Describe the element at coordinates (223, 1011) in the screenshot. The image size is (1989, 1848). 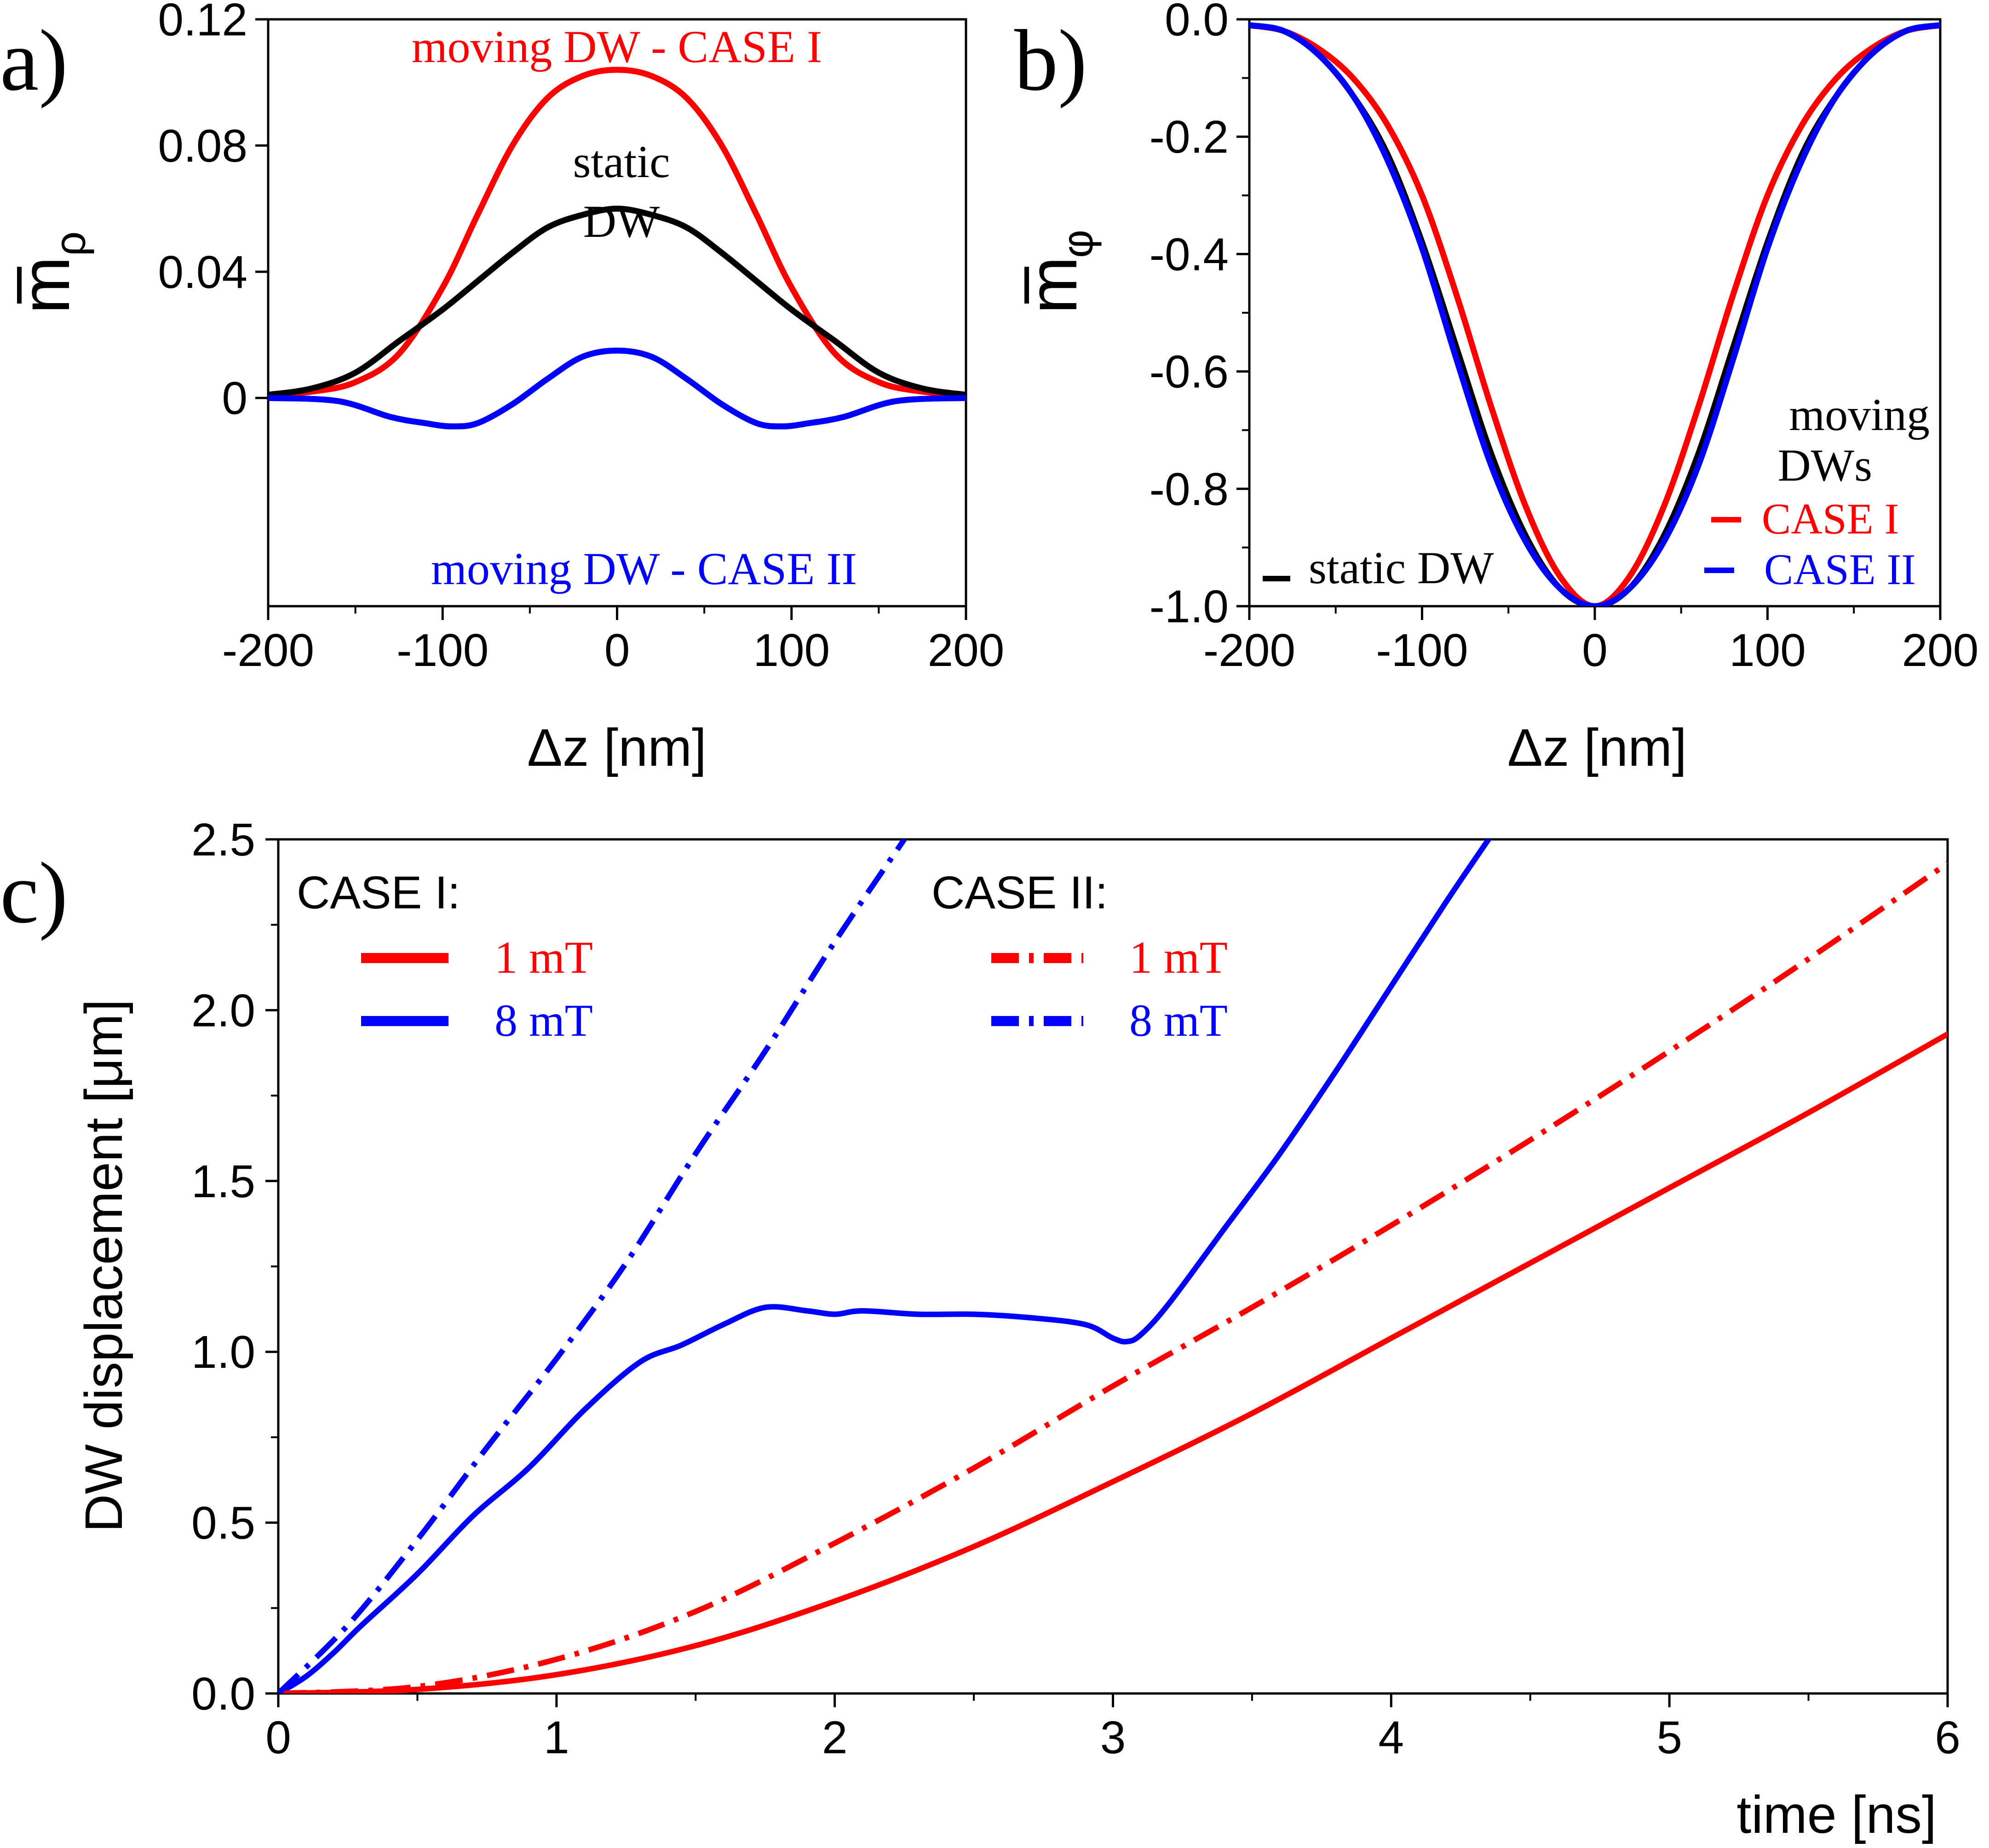
I see `panel-c-ytick-label: 2.0` at that location.